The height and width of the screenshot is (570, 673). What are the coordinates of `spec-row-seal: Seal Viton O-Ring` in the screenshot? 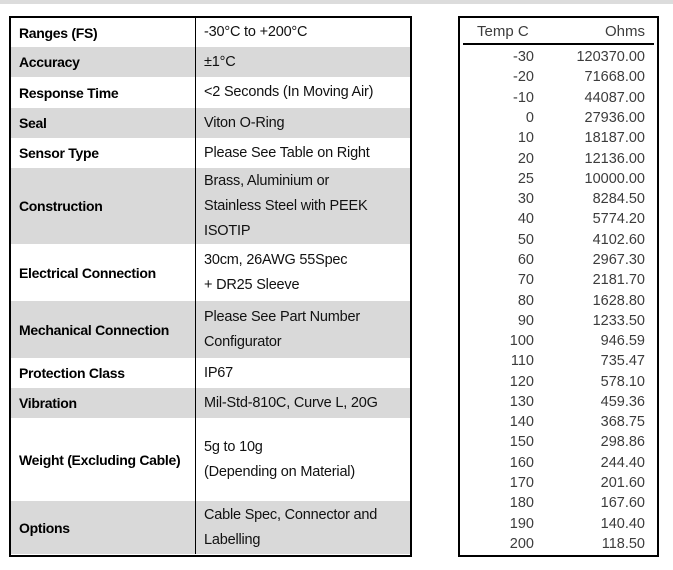 It's located at (210, 123).